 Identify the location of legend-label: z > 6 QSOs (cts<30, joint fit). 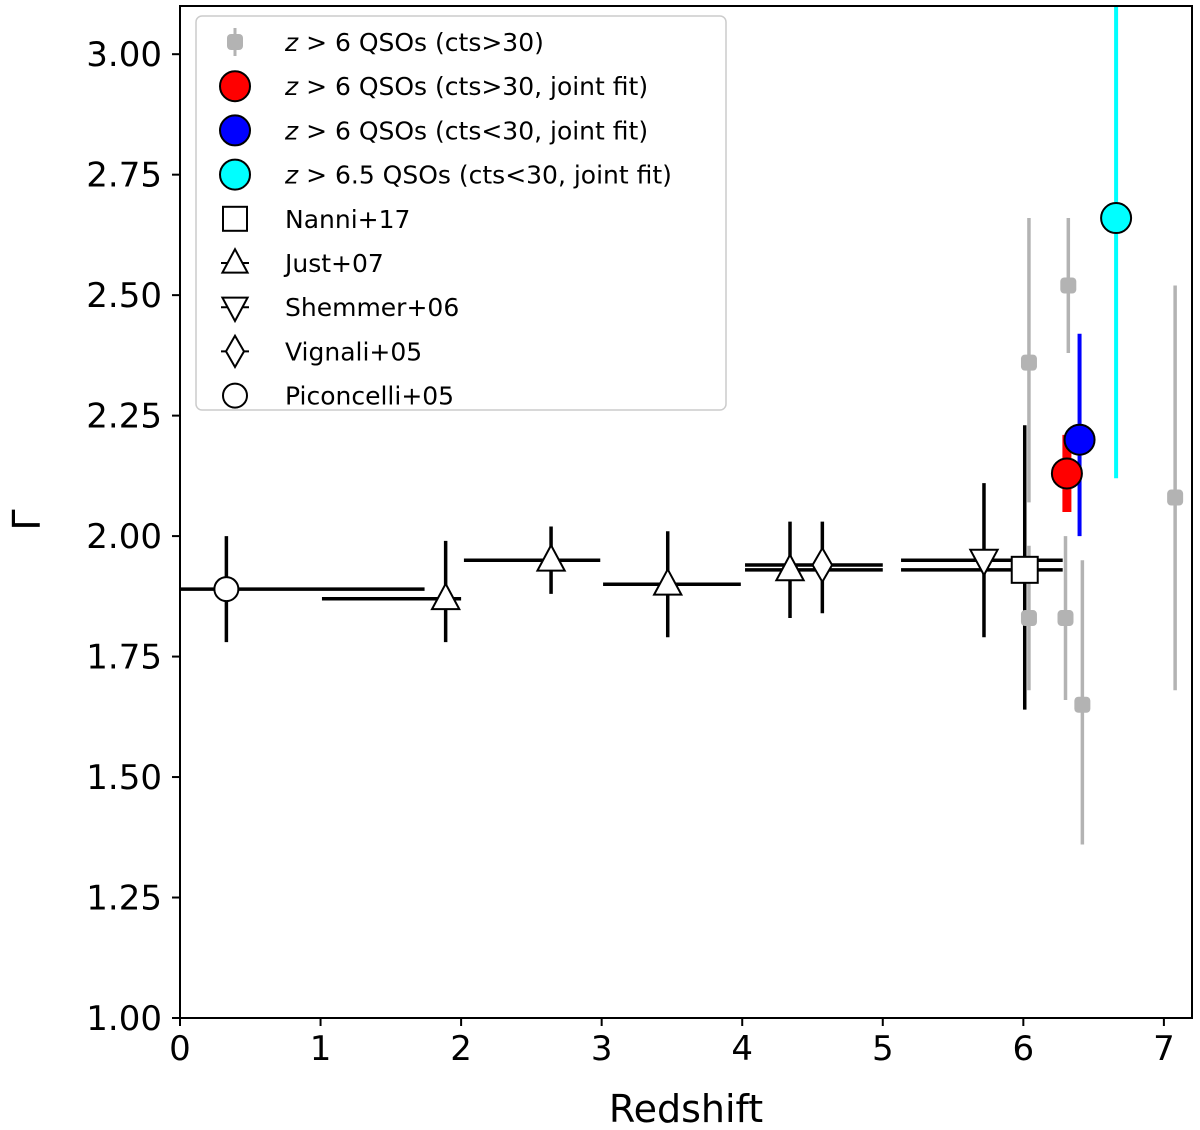
(466, 130).